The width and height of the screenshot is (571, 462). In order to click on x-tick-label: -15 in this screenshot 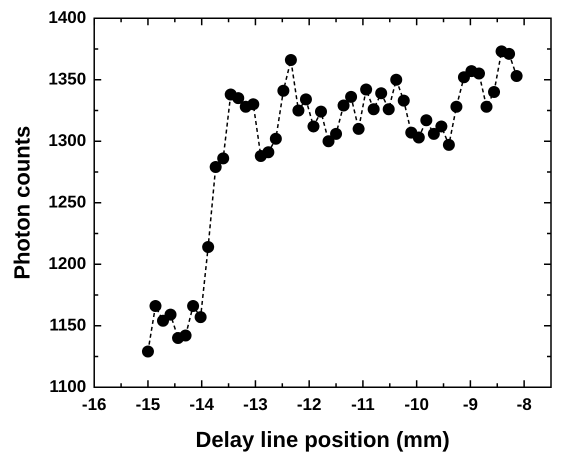, I will do `click(148, 404)`.